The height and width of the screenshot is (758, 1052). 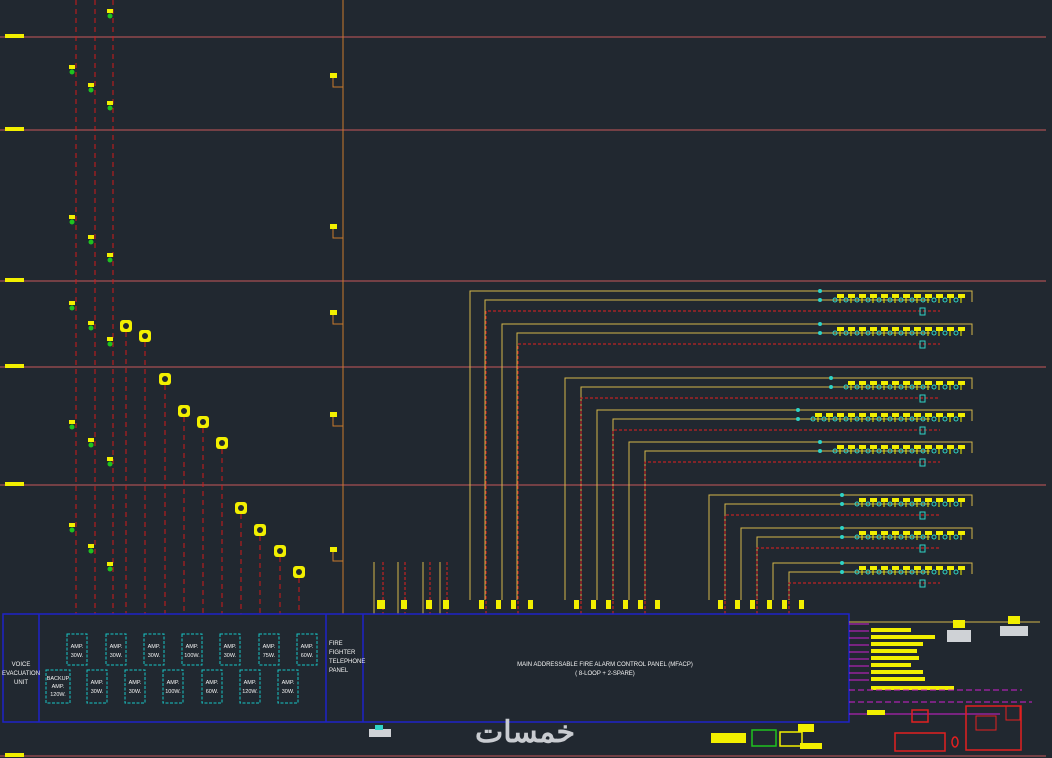 What do you see at coordinates (347, 662) in the screenshot?
I see `telephone-label-3: TELEPHONE` at bounding box center [347, 662].